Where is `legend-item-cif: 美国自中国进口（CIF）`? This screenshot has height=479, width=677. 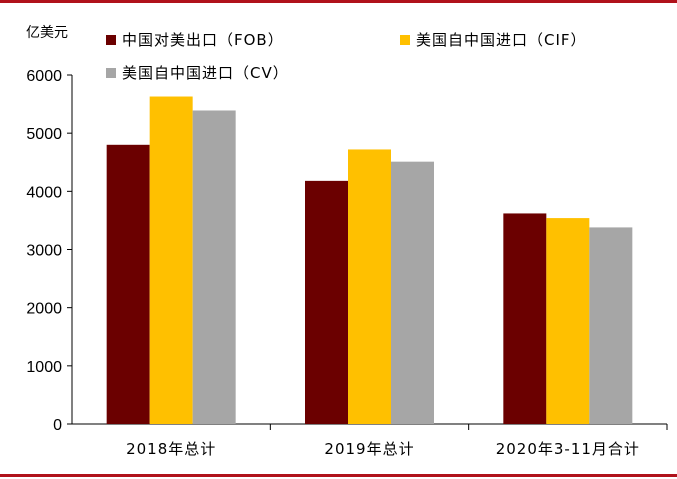 legend-item-cif: 美国自中国进口（CIF） is located at coordinates (493, 39).